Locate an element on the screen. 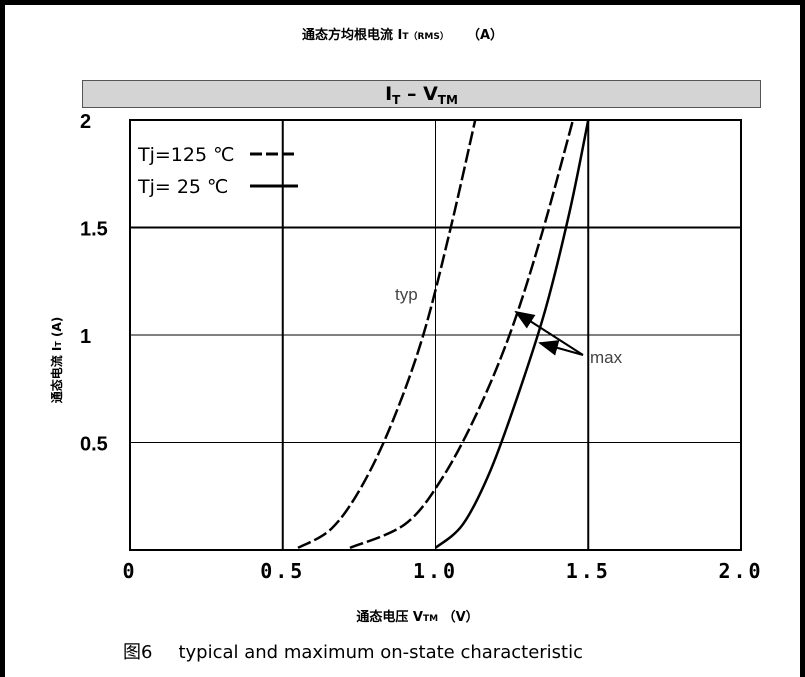  annotations: typ max is located at coordinates (509, 326).